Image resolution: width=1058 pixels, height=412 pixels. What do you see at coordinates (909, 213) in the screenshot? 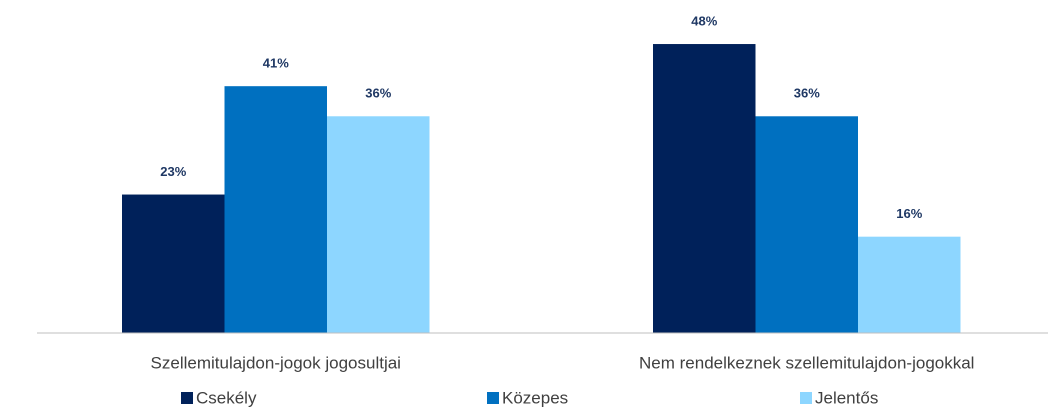
I see `value-label: 16%` at bounding box center [909, 213].